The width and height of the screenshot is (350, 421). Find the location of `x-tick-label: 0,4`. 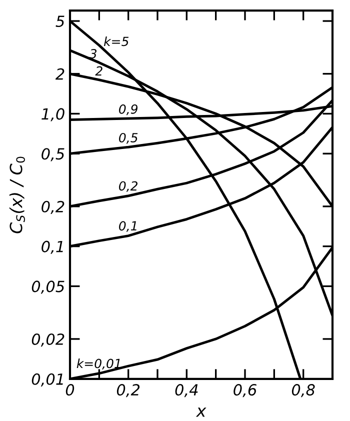

x-tick-label: 0,4 is located at coordinates (186, 391).